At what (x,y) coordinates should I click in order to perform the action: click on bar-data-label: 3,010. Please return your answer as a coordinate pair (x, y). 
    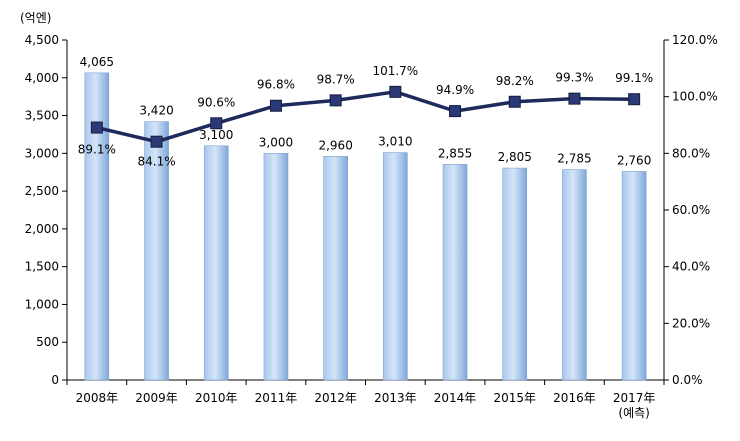
    Looking at the image, I should click on (395, 142).